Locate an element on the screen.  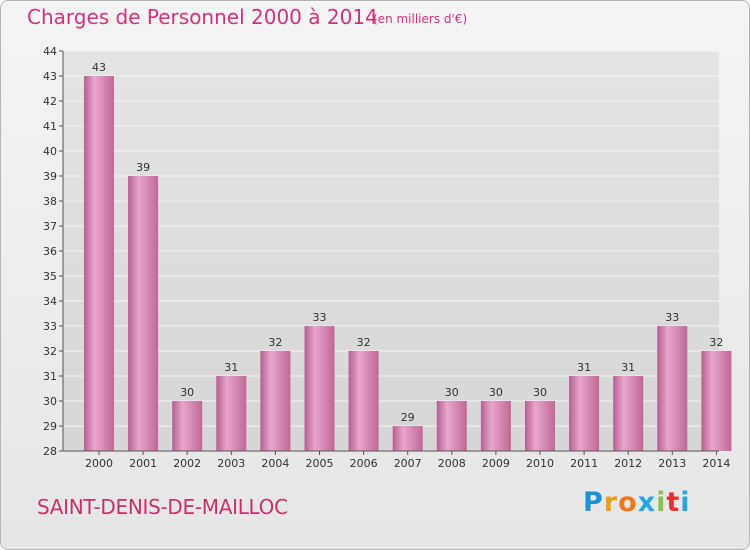
chart-subtitle: (en milliers d'€) is located at coordinates (420, 19).